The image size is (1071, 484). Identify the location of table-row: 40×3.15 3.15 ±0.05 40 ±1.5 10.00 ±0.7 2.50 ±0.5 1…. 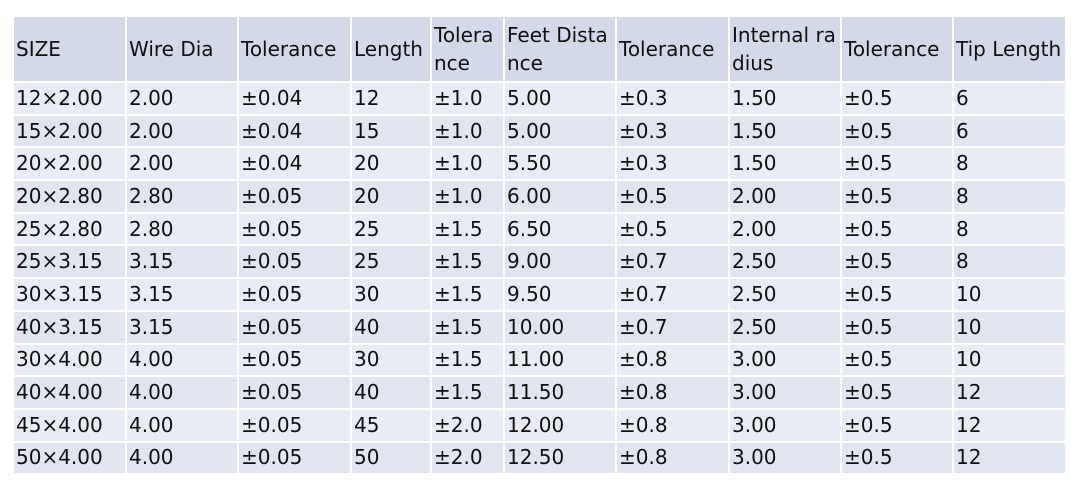
(539, 327).